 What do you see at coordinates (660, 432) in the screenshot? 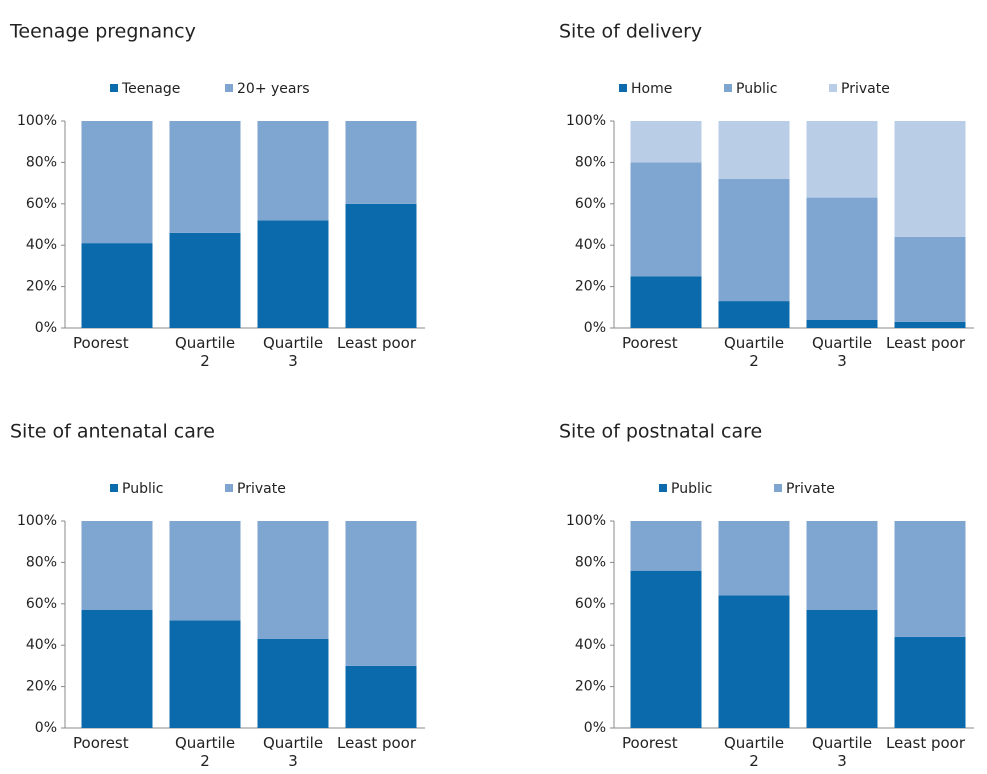
I see `chart-title: Site of postnatal care` at bounding box center [660, 432].